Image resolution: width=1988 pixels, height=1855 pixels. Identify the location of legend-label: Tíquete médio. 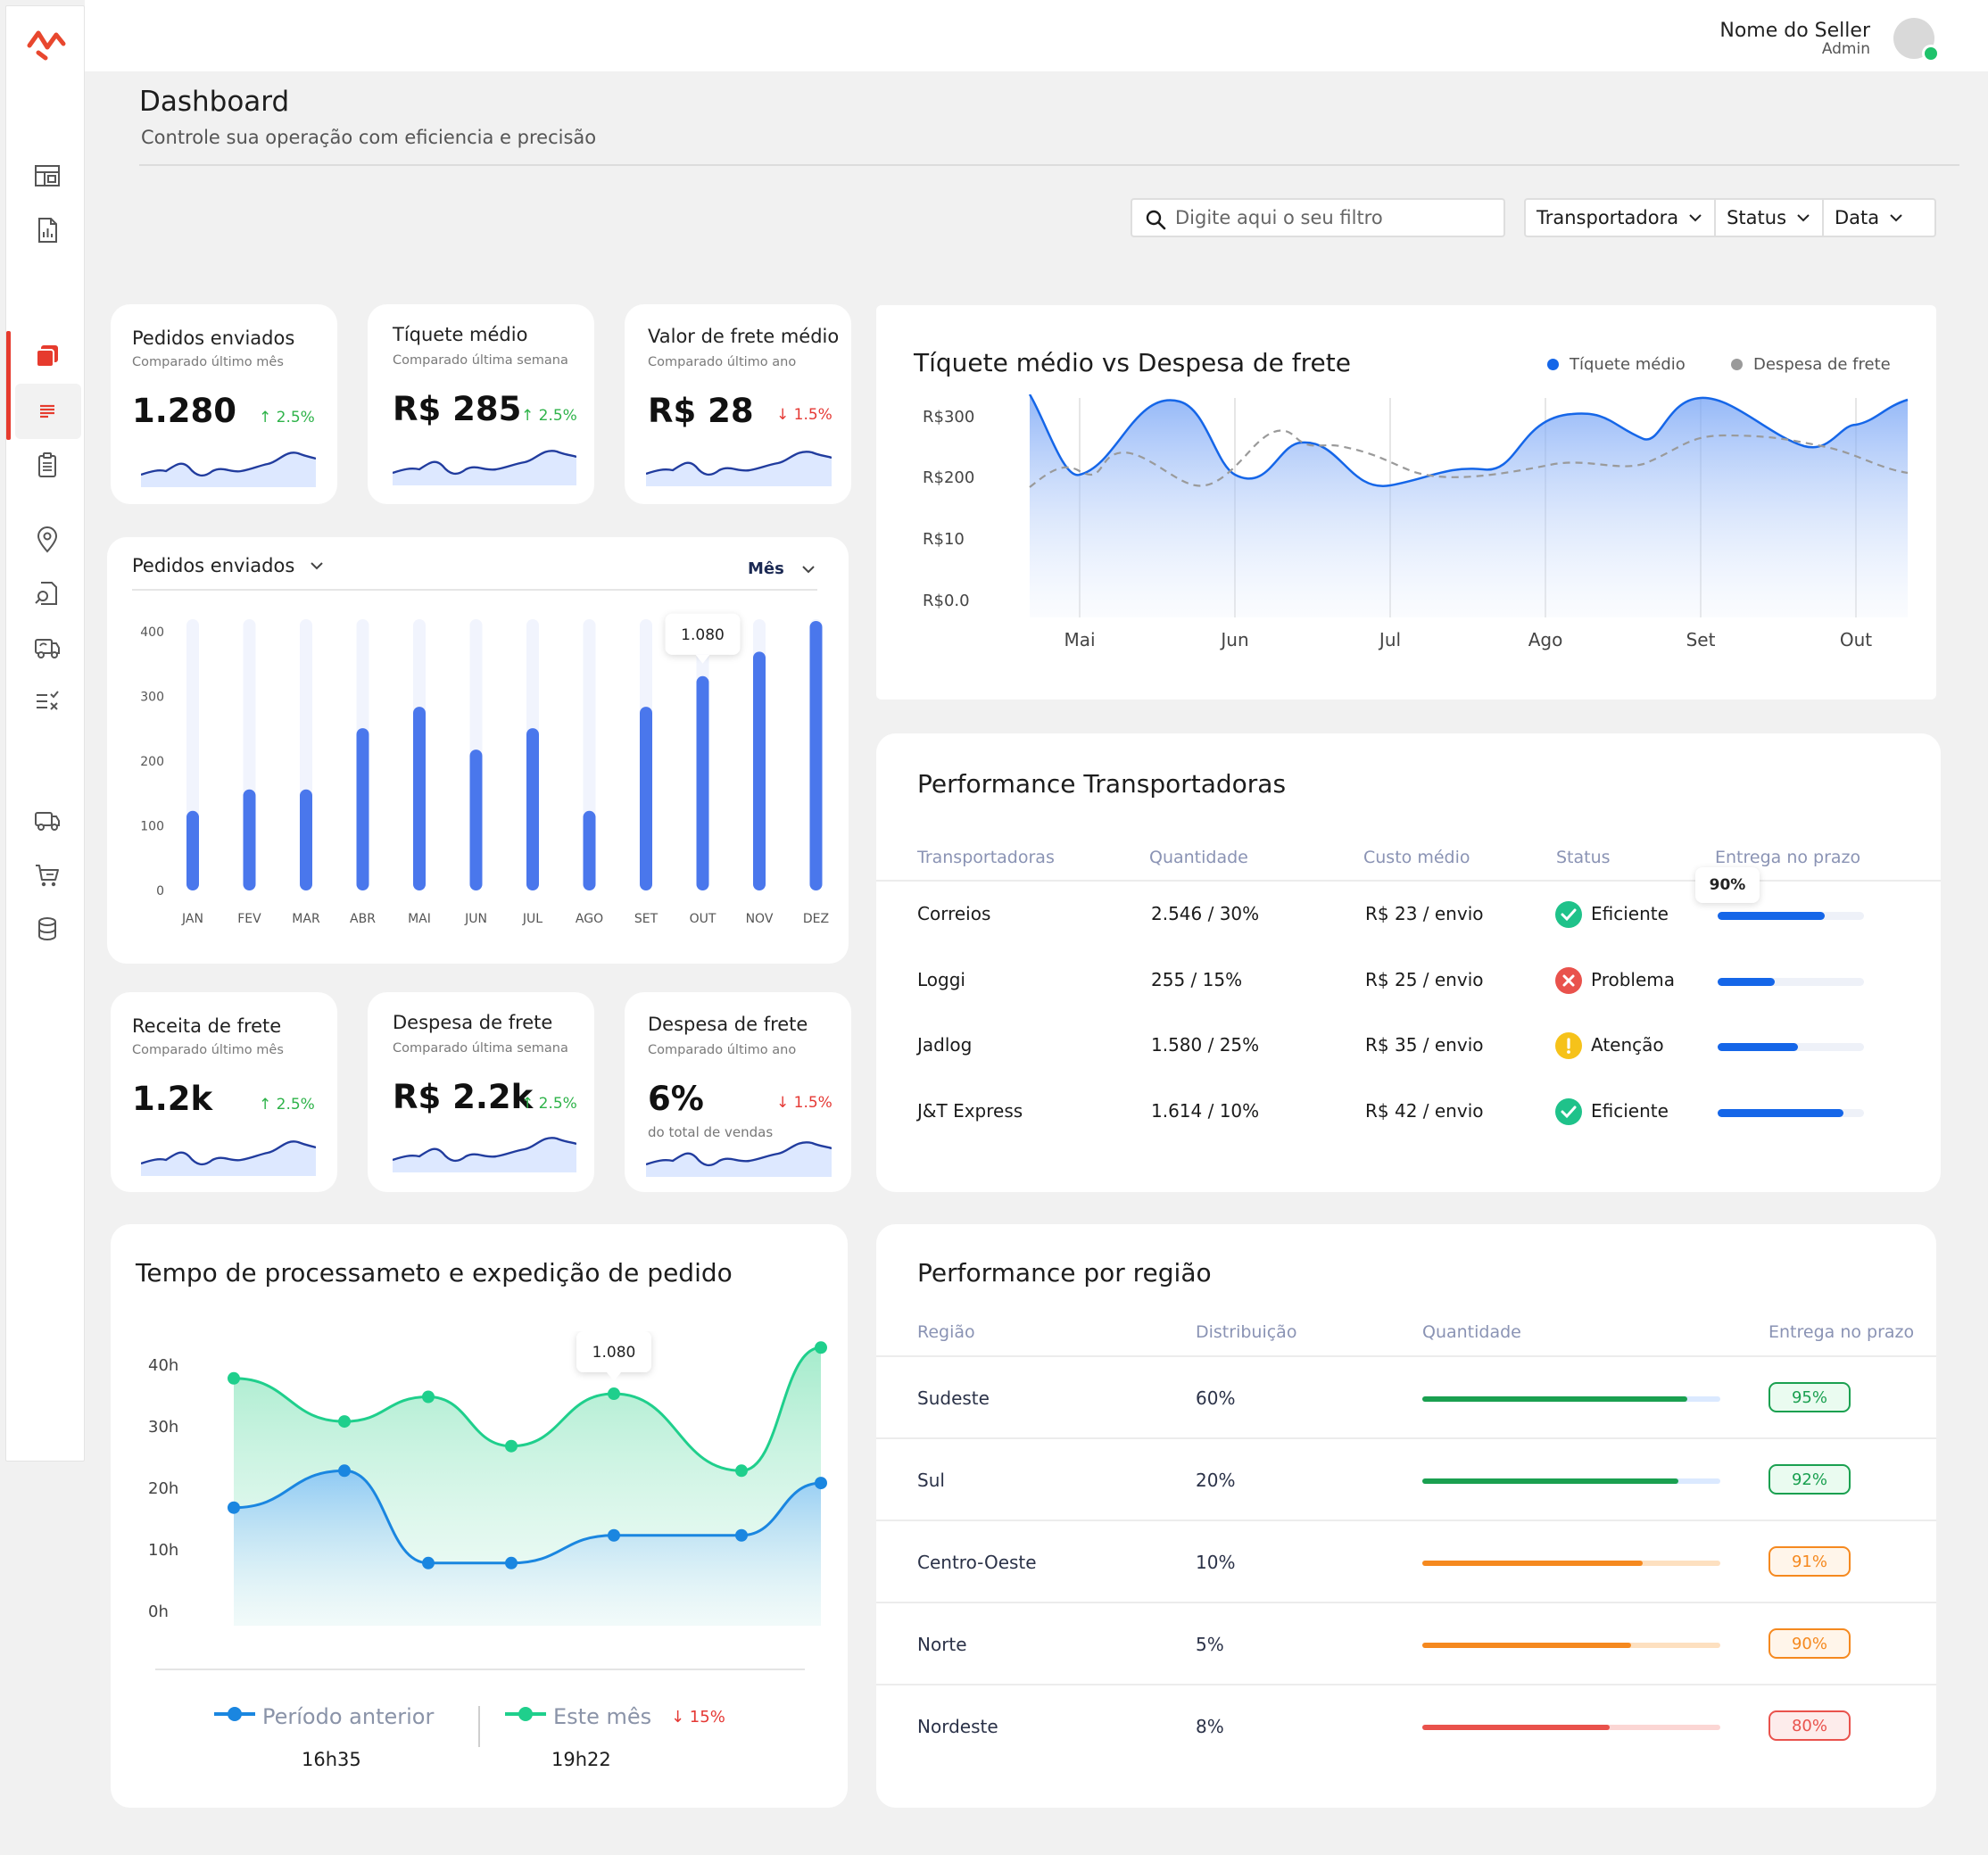
(1628, 364).